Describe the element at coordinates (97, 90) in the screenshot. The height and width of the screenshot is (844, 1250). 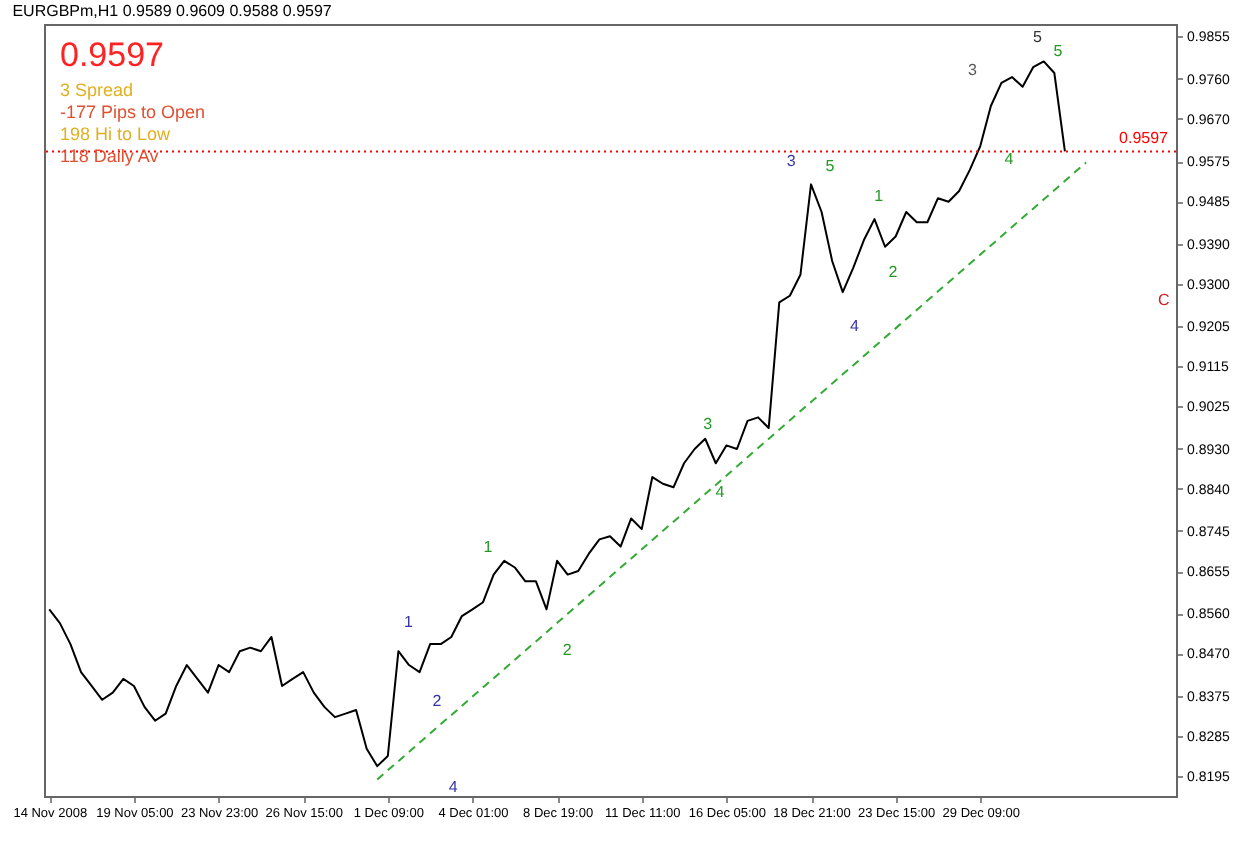
I see `annotation: 3 Spread` at that location.